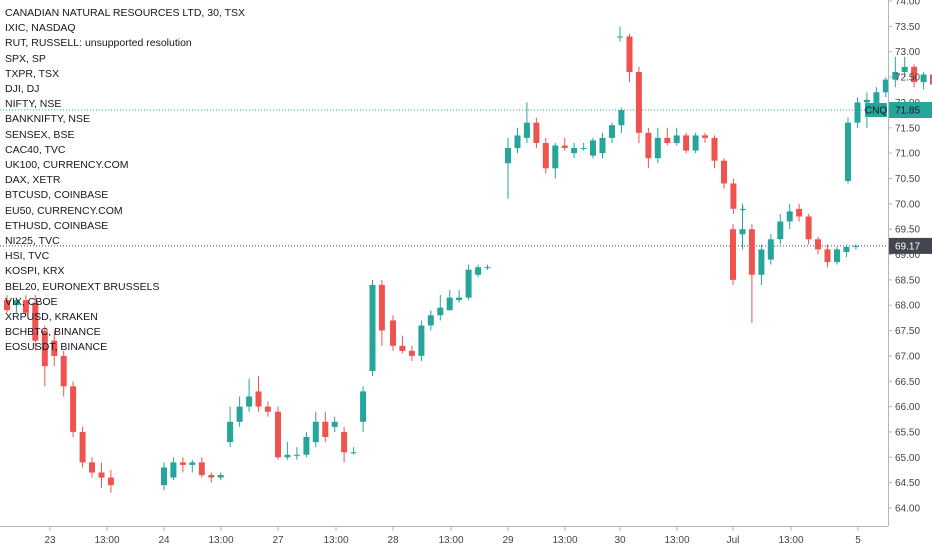  What do you see at coordinates (907, 128) in the screenshot?
I see `price-tick-label: 71.50` at bounding box center [907, 128].